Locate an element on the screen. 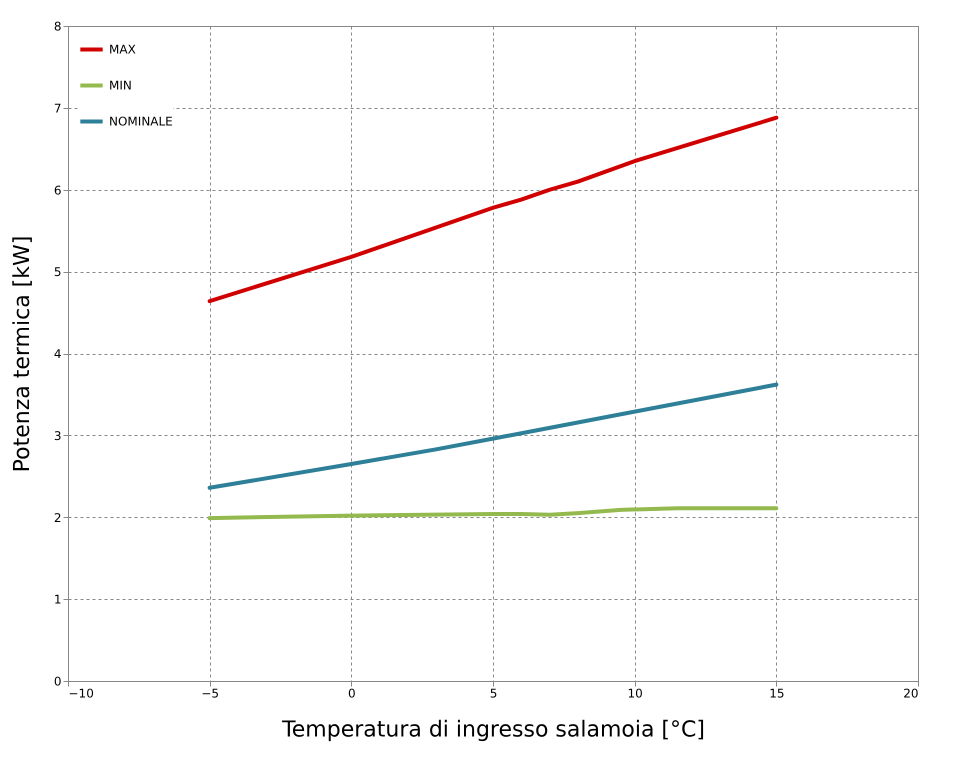 The width and height of the screenshot is (954, 760). x-tick-label: 20 is located at coordinates (910, 693).